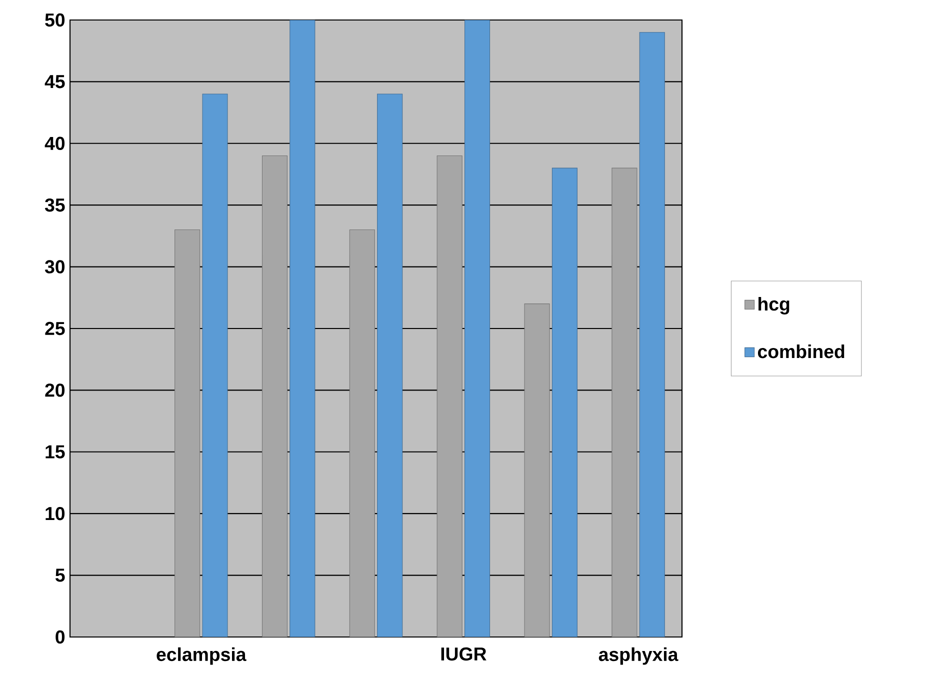 The width and height of the screenshot is (934, 691). I want to click on y-tick-label: 10, so click(55, 513).